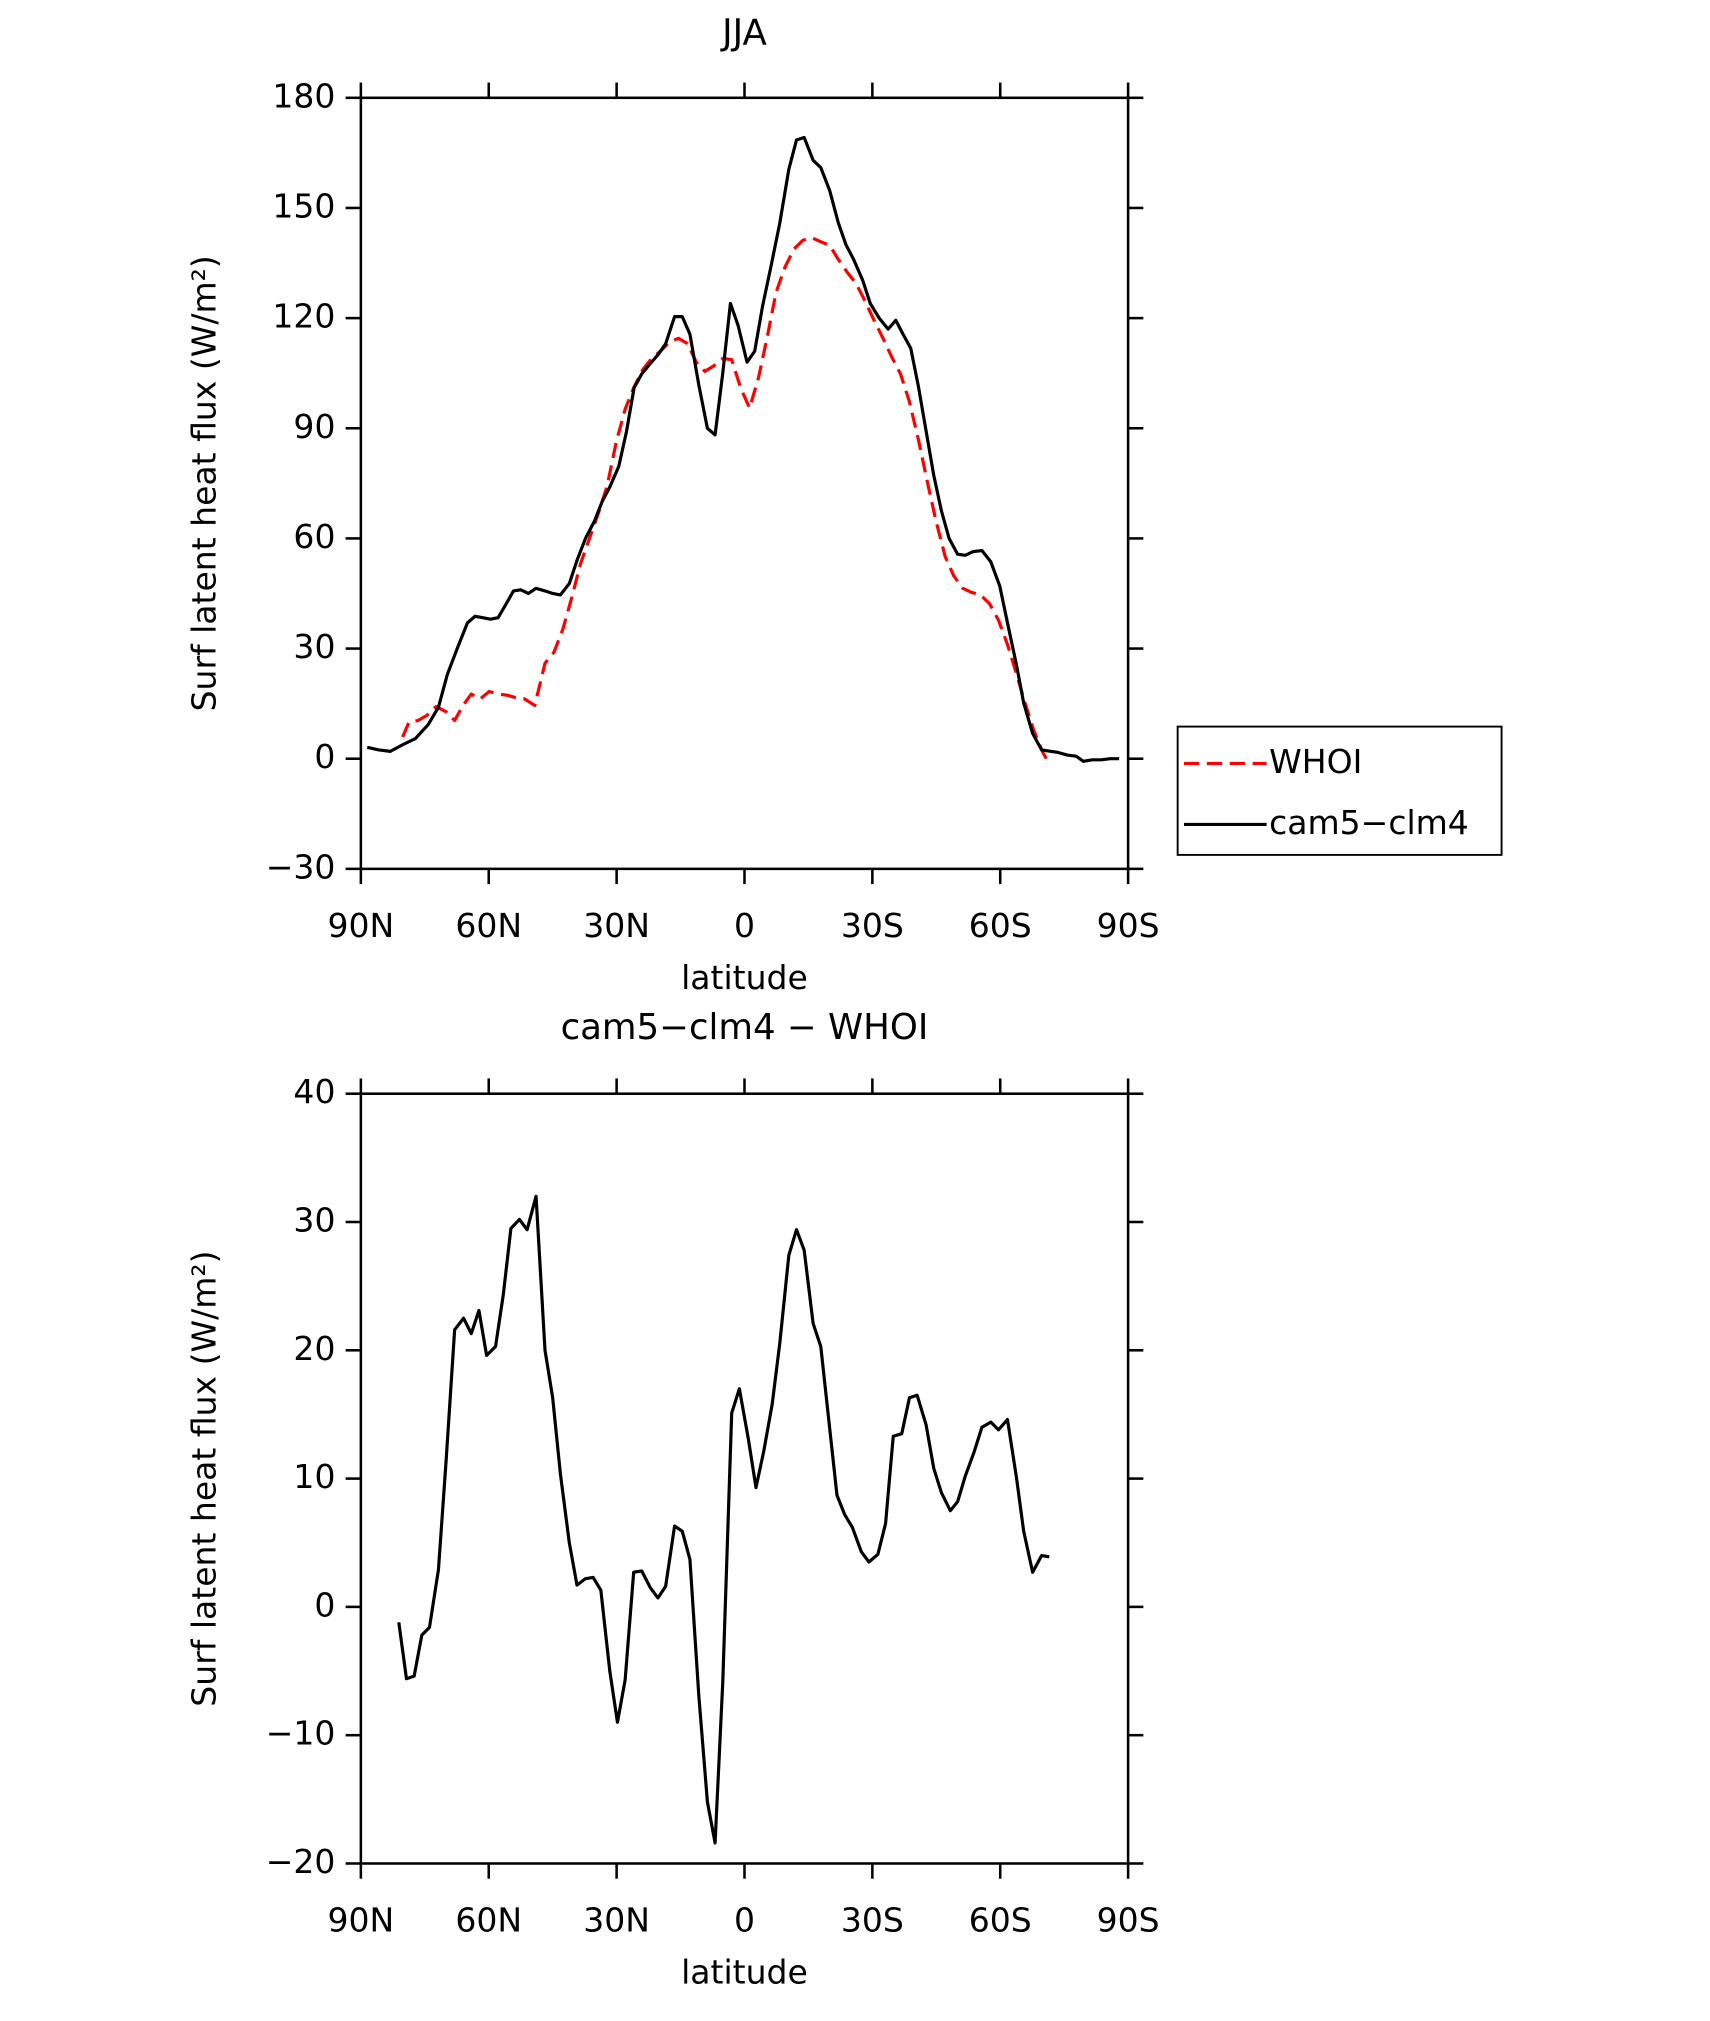  What do you see at coordinates (745, 1027) in the screenshot?
I see `chart-title: cam5−clm4 − WHOI` at bounding box center [745, 1027].